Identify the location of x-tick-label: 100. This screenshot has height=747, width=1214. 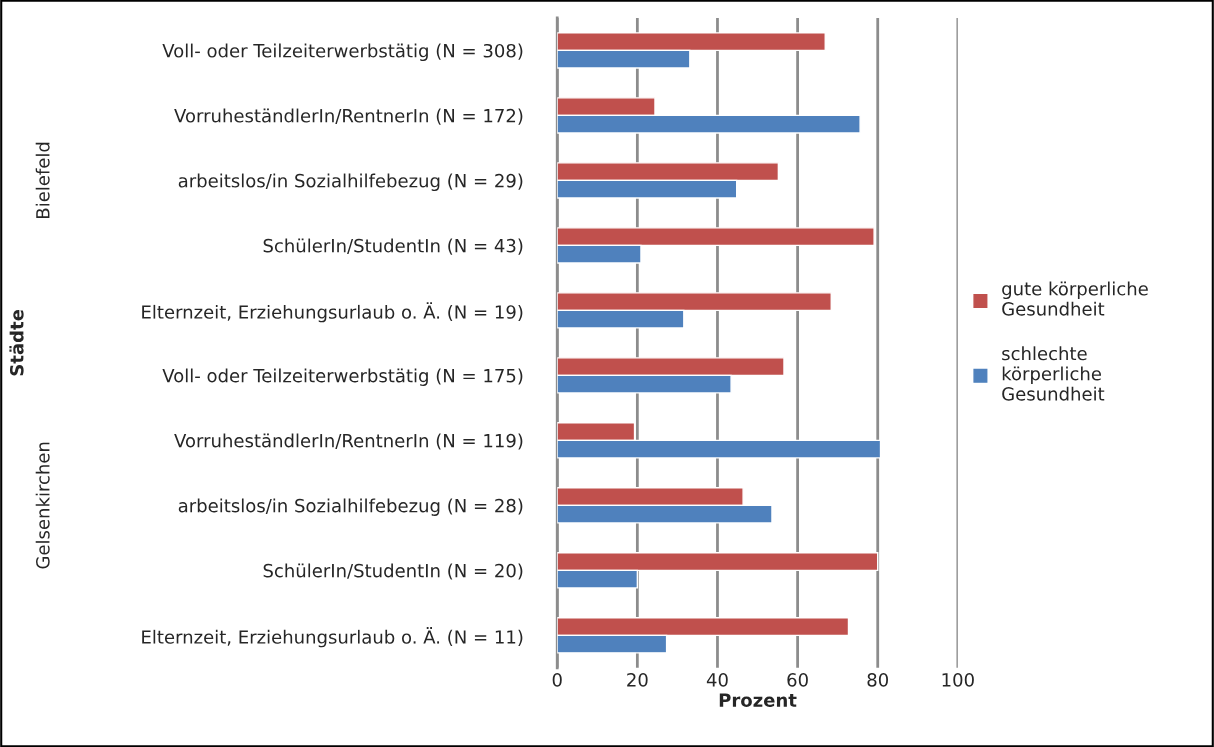
(958, 680).